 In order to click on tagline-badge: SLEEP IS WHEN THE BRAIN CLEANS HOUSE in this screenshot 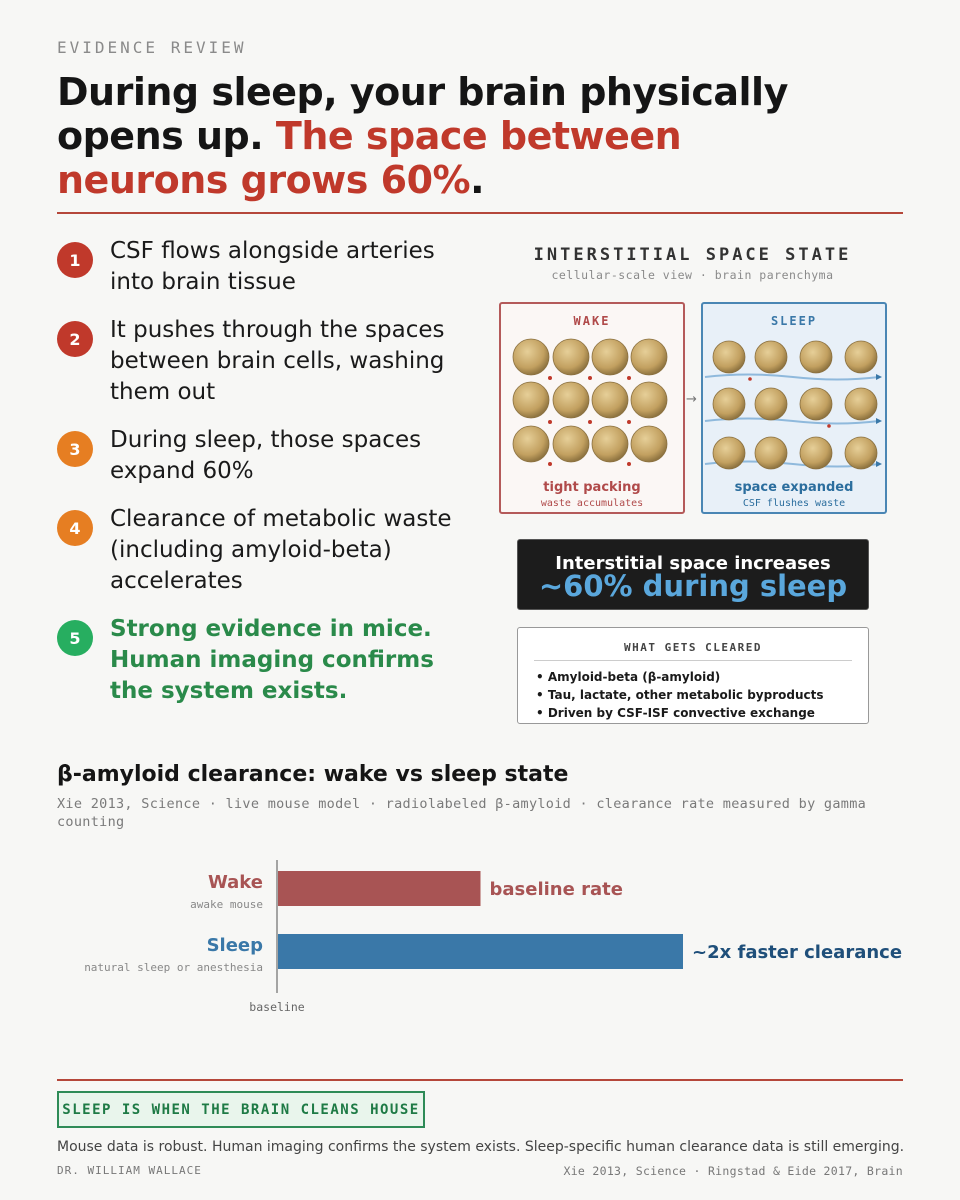, I will do `click(241, 1109)`.